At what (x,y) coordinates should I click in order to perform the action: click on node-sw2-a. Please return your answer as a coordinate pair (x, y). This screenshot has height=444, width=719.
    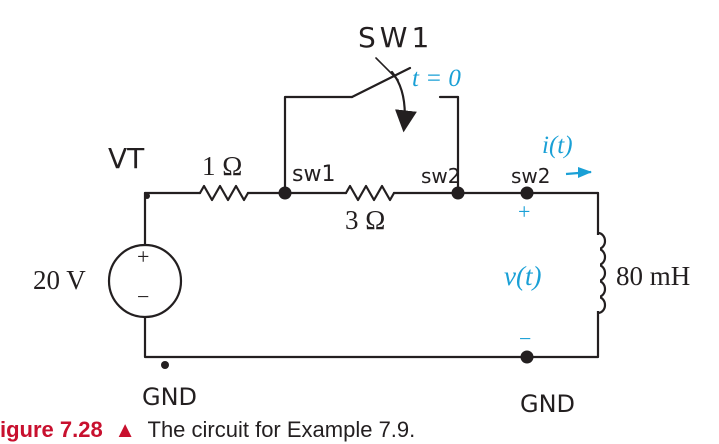
    Looking at the image, I should click on (458, 193).